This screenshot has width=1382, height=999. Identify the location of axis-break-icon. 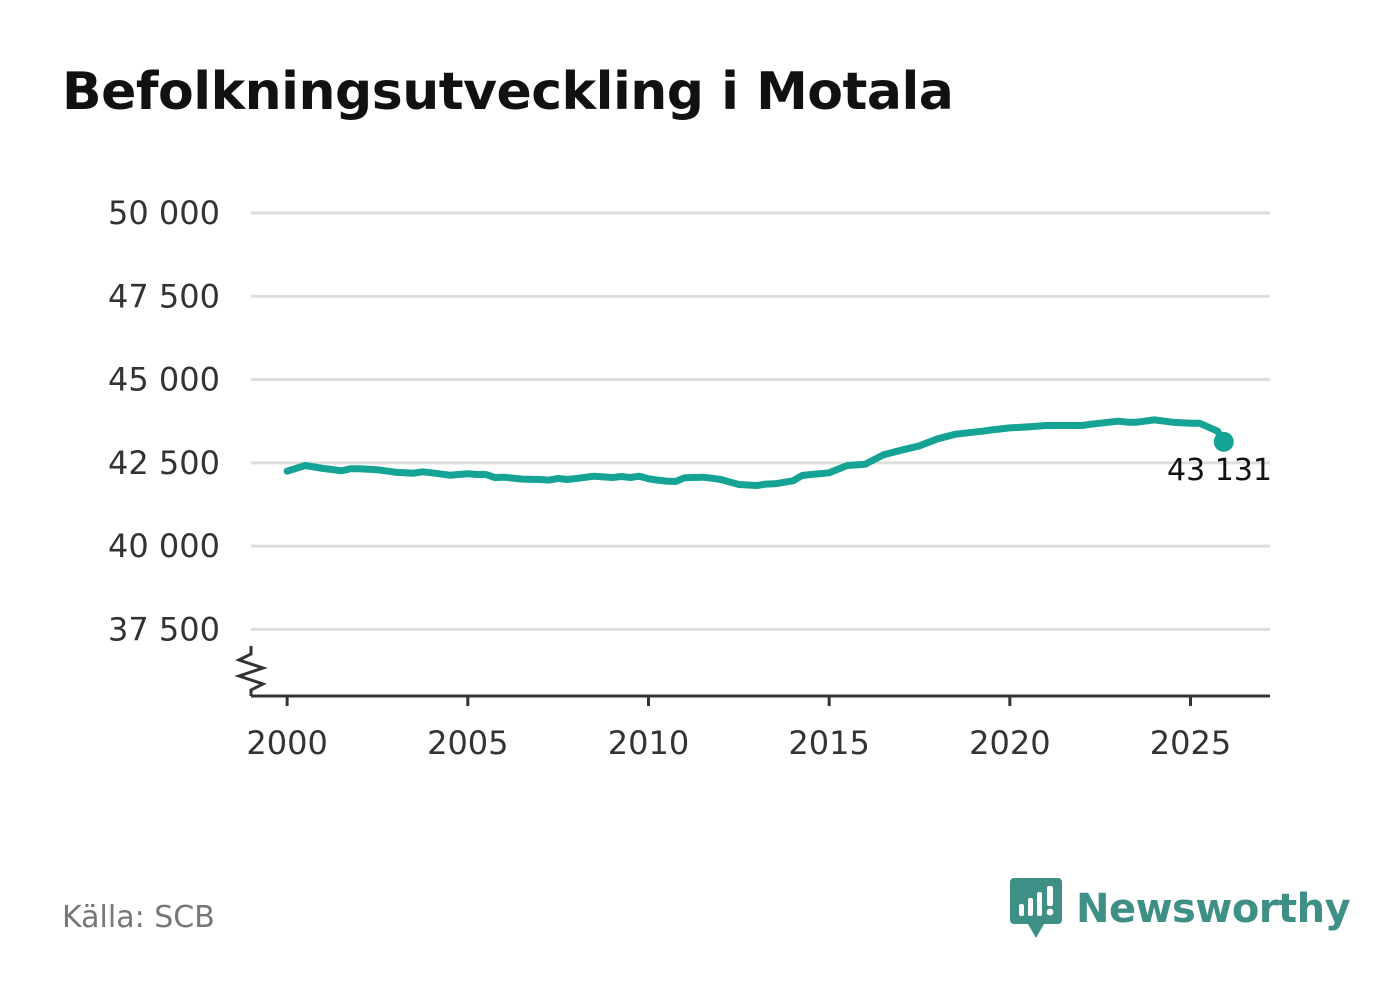
(251, 671).